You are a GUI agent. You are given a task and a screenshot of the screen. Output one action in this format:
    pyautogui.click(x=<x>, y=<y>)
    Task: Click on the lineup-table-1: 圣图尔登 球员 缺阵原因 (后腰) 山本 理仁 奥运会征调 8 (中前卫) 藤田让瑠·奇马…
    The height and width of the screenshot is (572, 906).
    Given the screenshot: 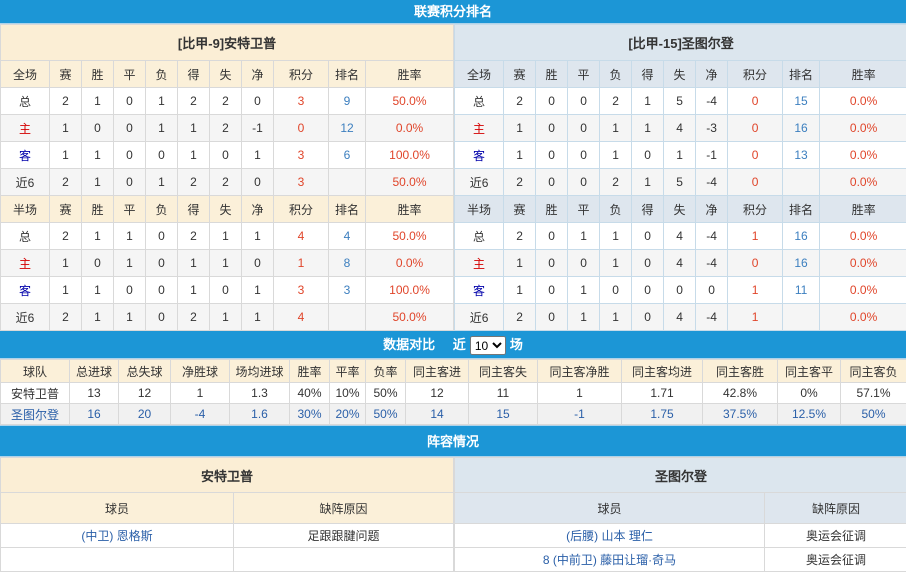 What is the action you would take?
    pyautogui.click(x=680, y=514)
    